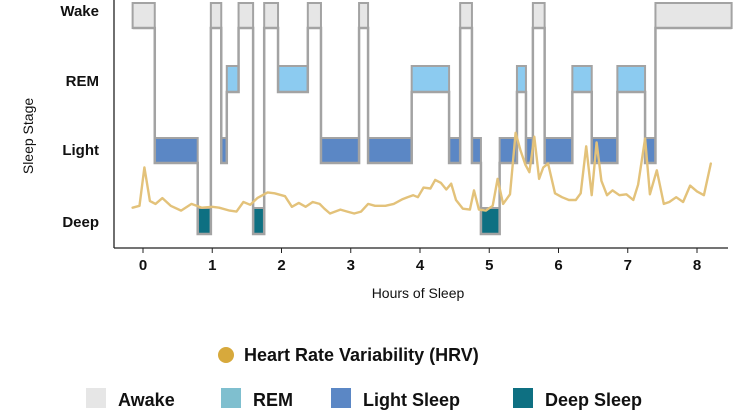 The image size is (750, 412). What do you see at coordinates (79, 11) in the screenshot?
I see `y-category-wake: Wake` at bounding box center [79, 11].